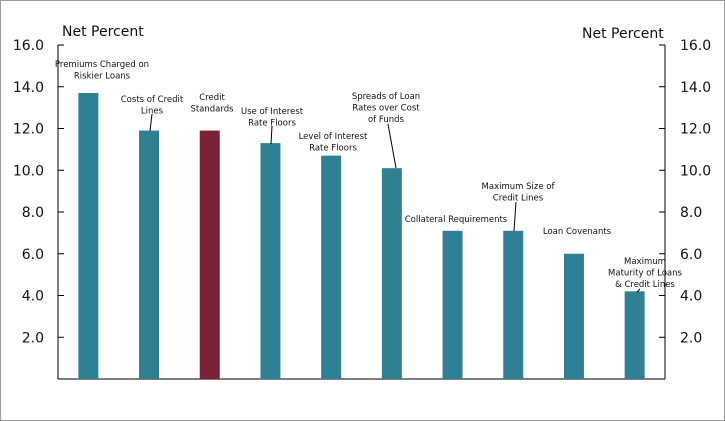 The height and width of the screenshot is (421, 725). I want to click on bar-annotation: Costs of Credit Lines, so click(152, 106).